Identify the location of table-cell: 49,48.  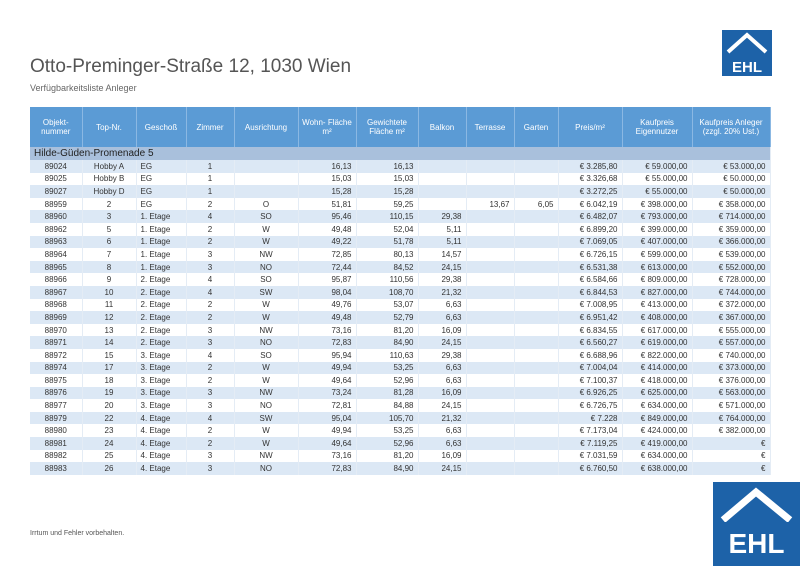
(327, 317).